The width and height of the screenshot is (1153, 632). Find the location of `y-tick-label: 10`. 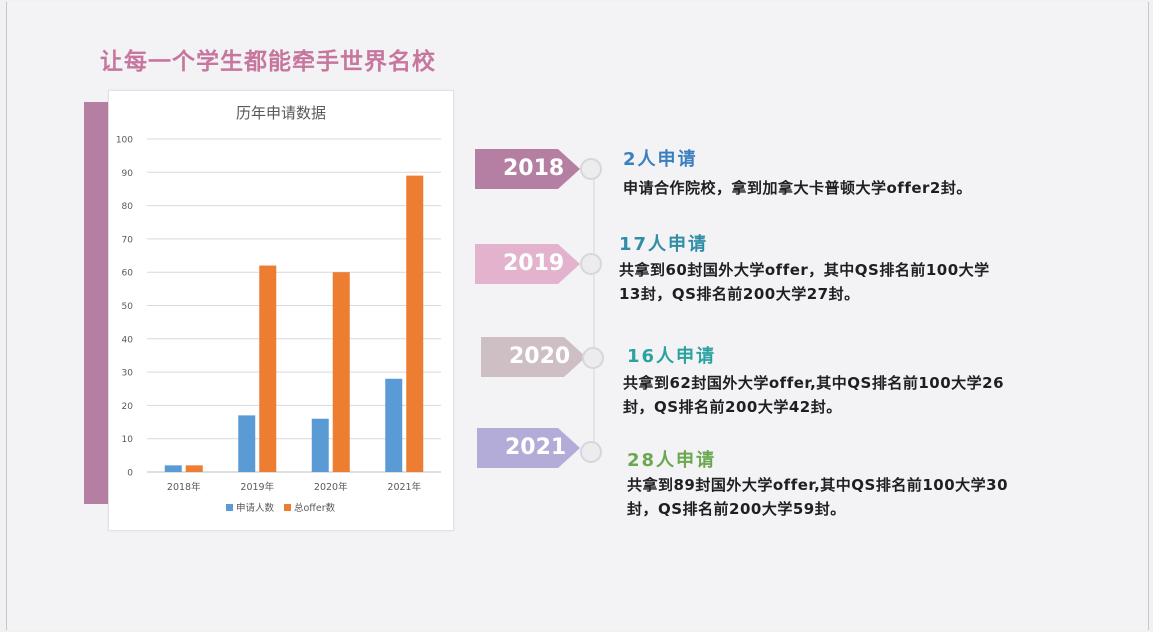

y-tick-label: 10 is located at coordinates (128, 440).